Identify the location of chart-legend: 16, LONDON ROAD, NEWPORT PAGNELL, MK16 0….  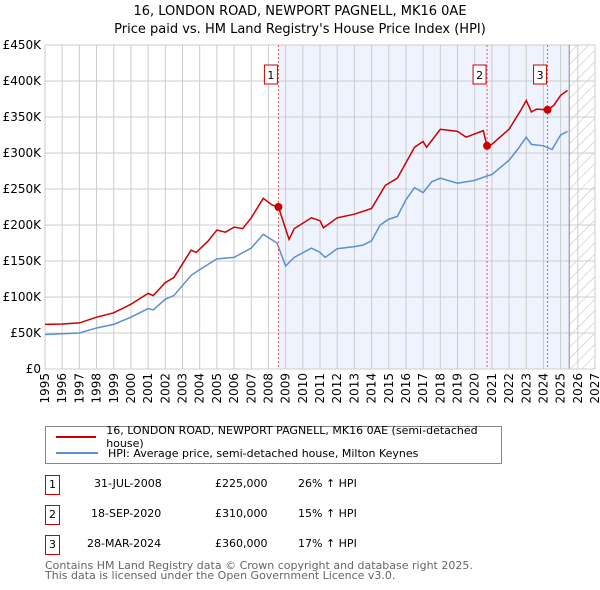
(273, 444).